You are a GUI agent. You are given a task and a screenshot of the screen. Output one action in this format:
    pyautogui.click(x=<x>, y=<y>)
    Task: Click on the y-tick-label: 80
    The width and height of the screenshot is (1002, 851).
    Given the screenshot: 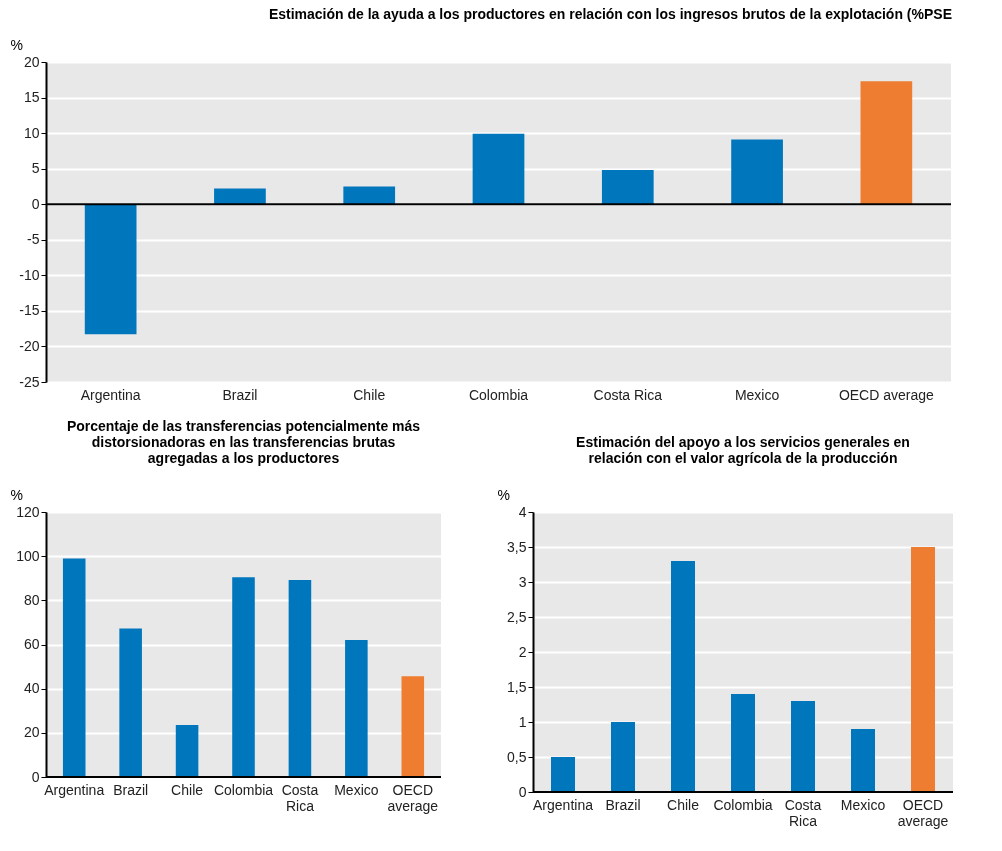 What is the action you would take?
    pyautogui.click(x=31, y=599)
    